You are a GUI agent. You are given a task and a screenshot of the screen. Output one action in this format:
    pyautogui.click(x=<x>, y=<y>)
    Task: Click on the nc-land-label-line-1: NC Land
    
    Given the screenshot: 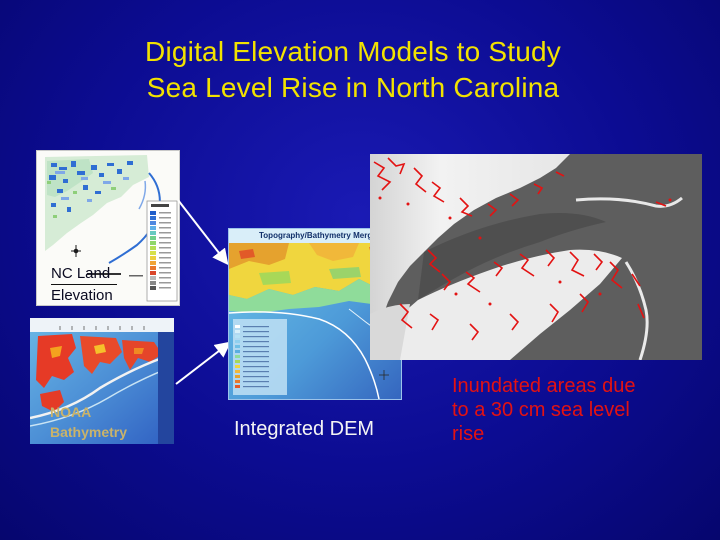 What is the action you would take?
    pyautogui.click(x=81, y=273)
    